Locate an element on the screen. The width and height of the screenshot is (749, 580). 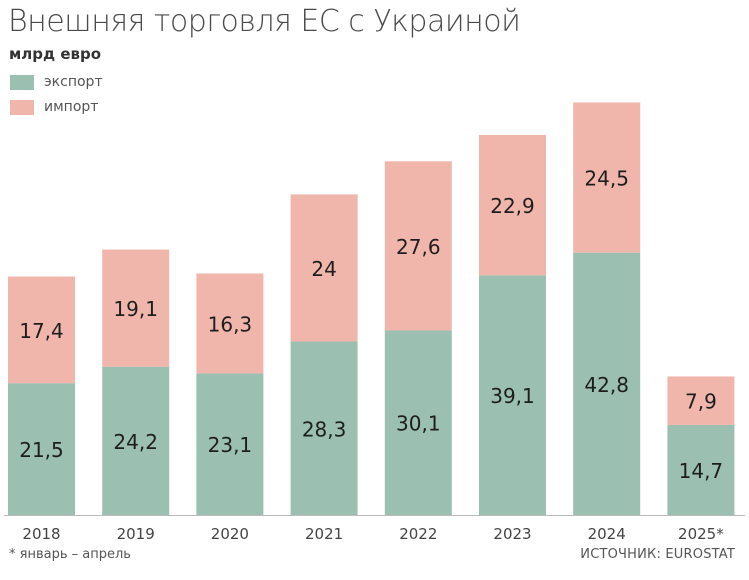
bar-export-2021 is located at coordinates (324, 428).